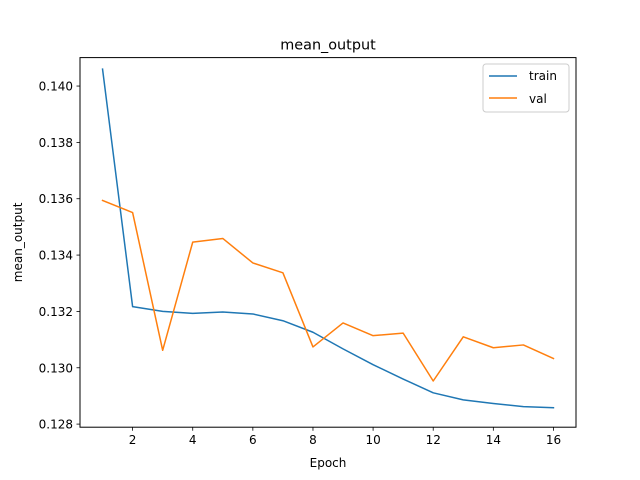 This screenshot has width=640, height=480. What do you see at coordinates (56, 199) in the screenshot?
I see `y-tick-label: 0.136` at bounding box center [56, 199].